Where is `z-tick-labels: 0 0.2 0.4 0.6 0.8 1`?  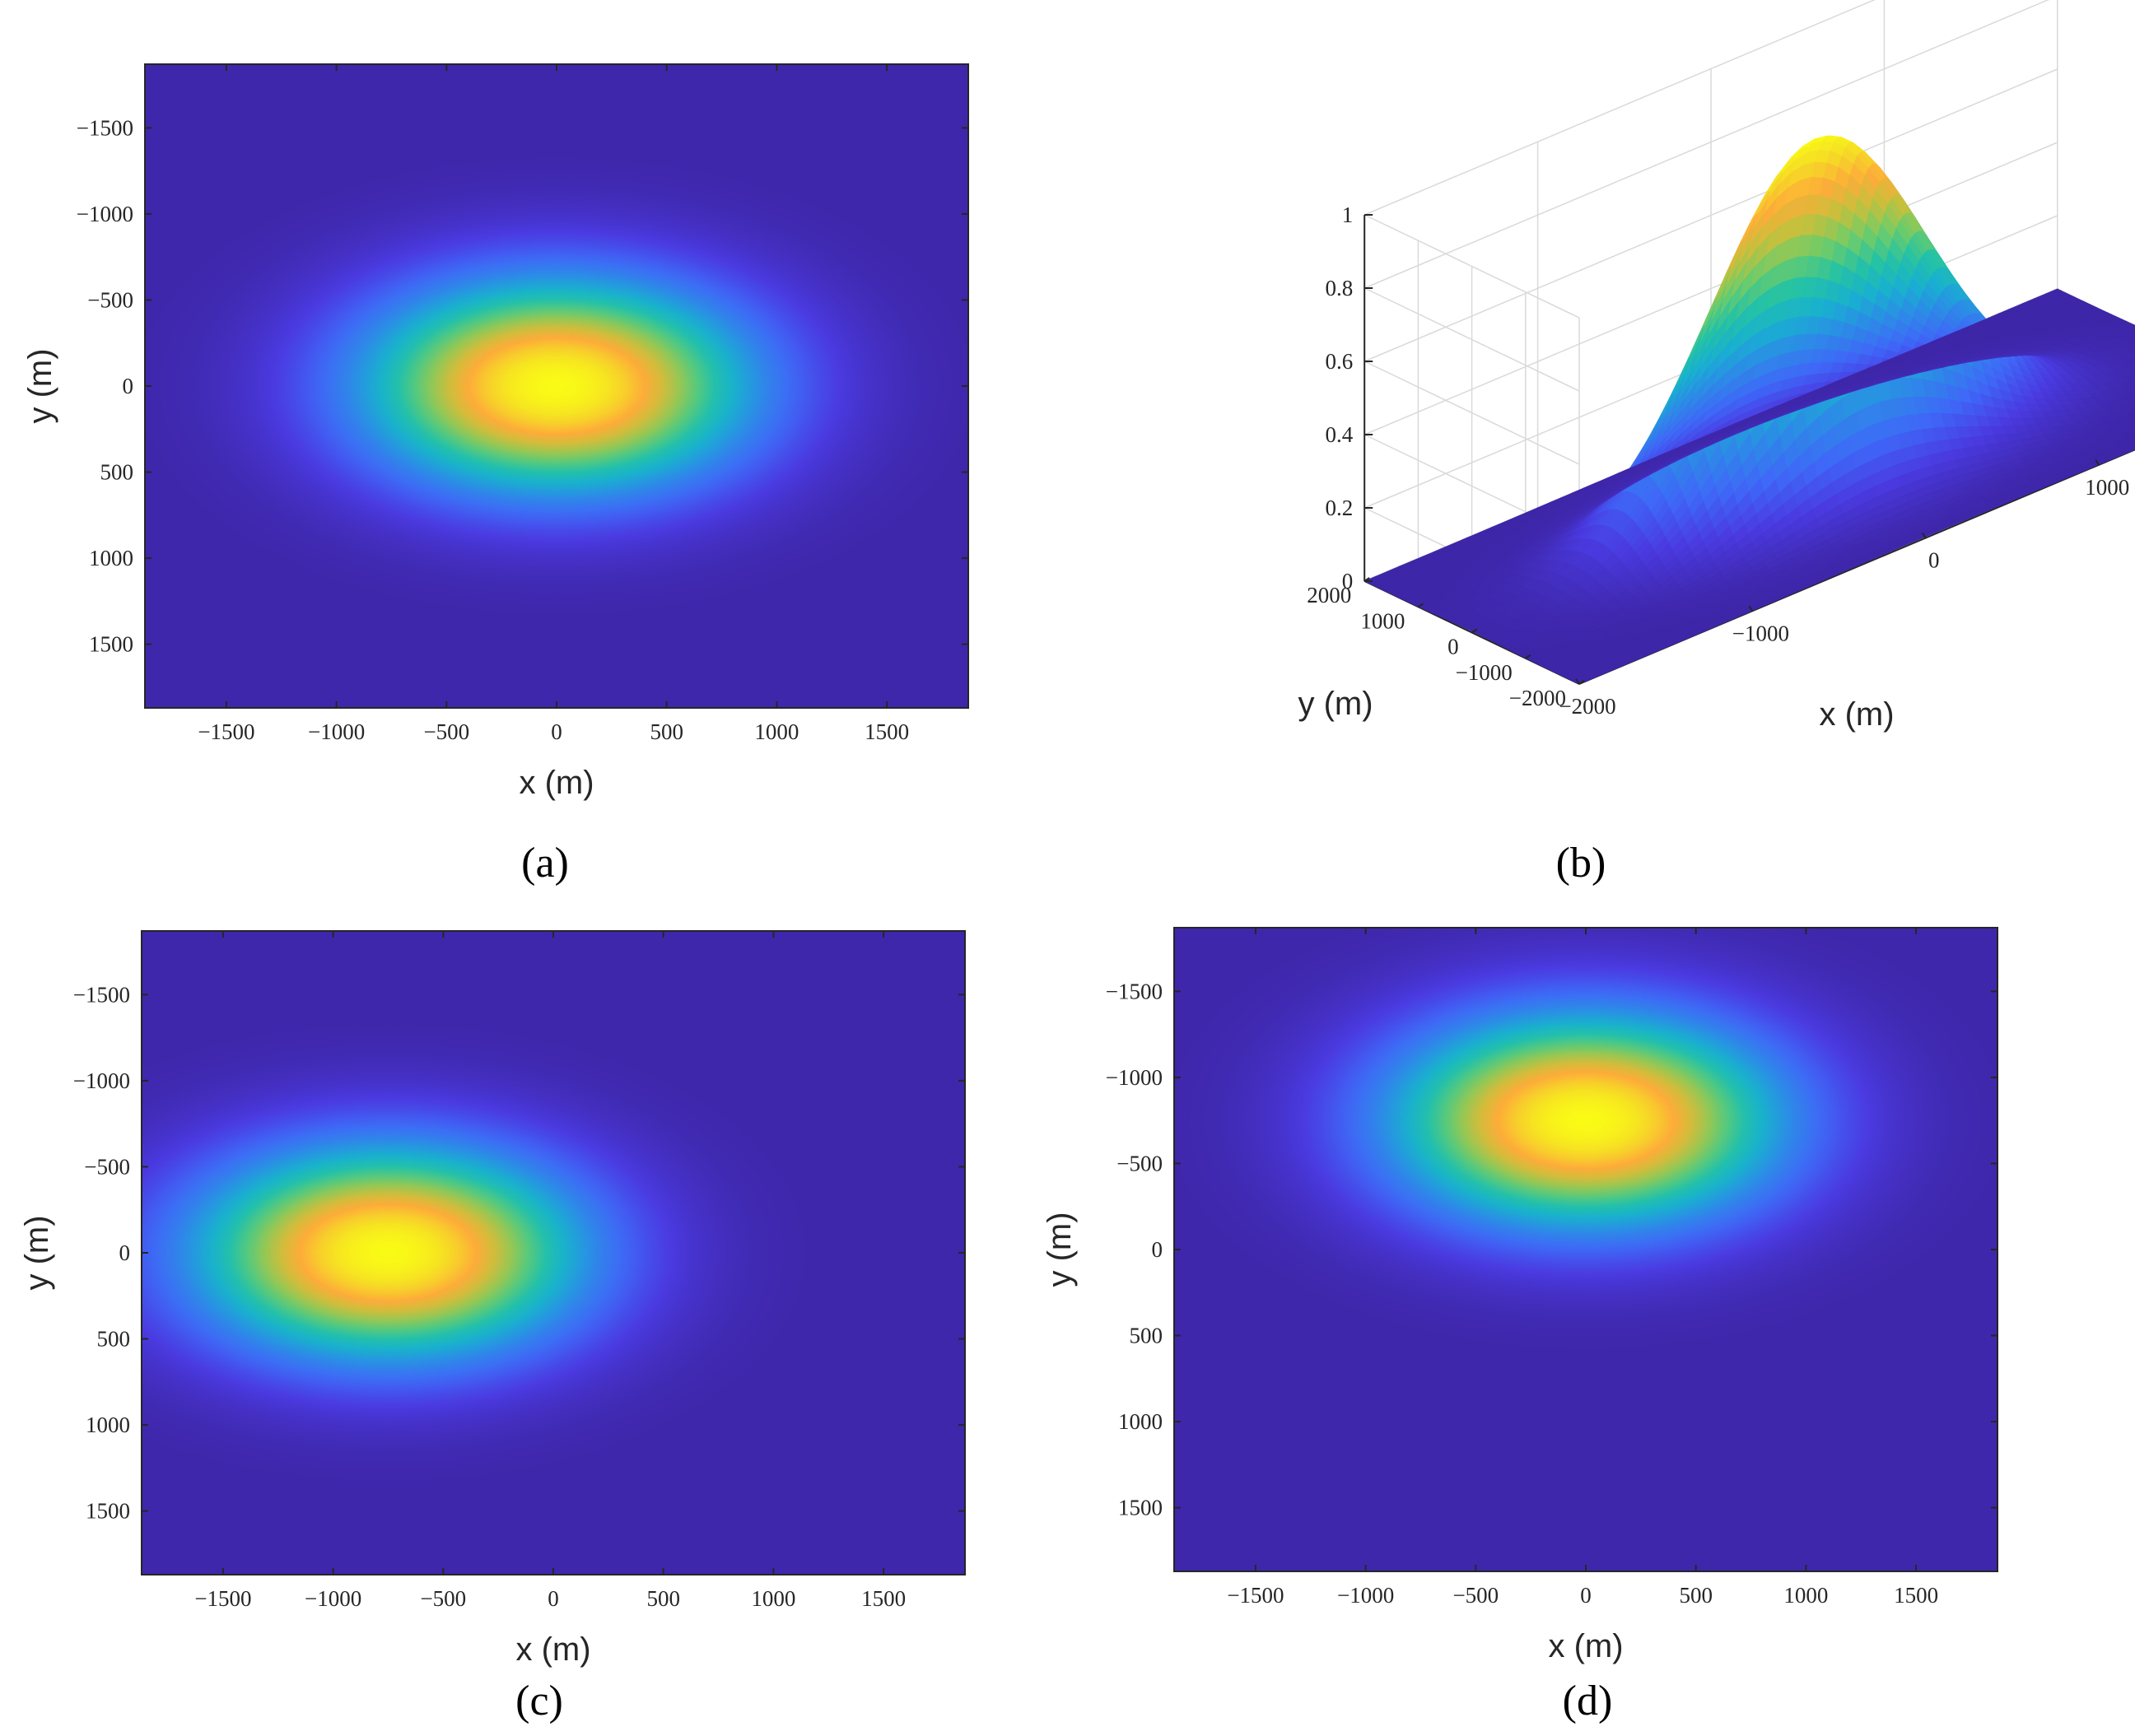
z-tick-labels: 0 0.2 0.4 0.6 0.8 1 is located at coordinates (1349, 397).